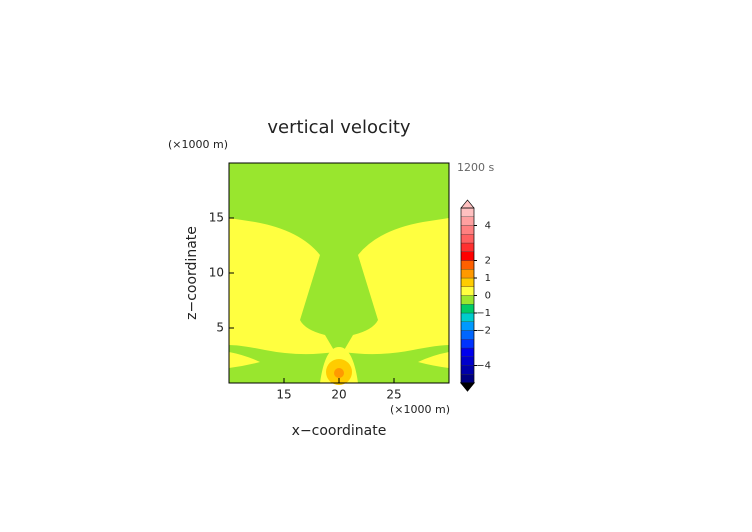 This screenshot has height=532, width=752. I want to click on colorbar-extend-bottom, so click(467, 387).